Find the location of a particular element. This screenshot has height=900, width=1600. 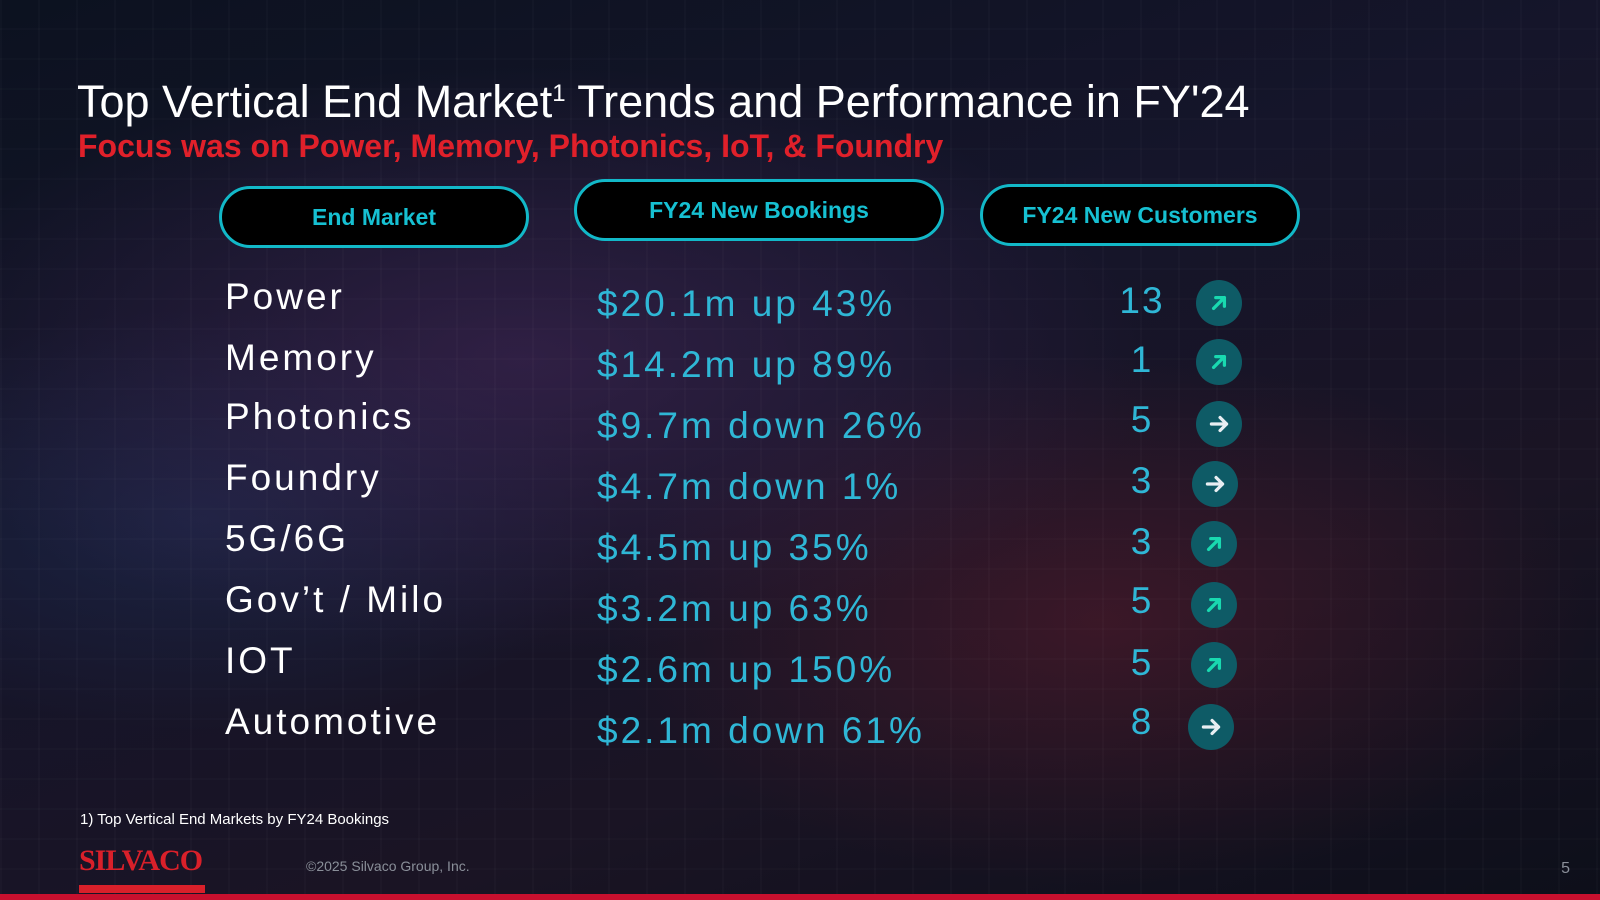

bookings-value: $2.1m down 61% is located at coordinates (761, 730).